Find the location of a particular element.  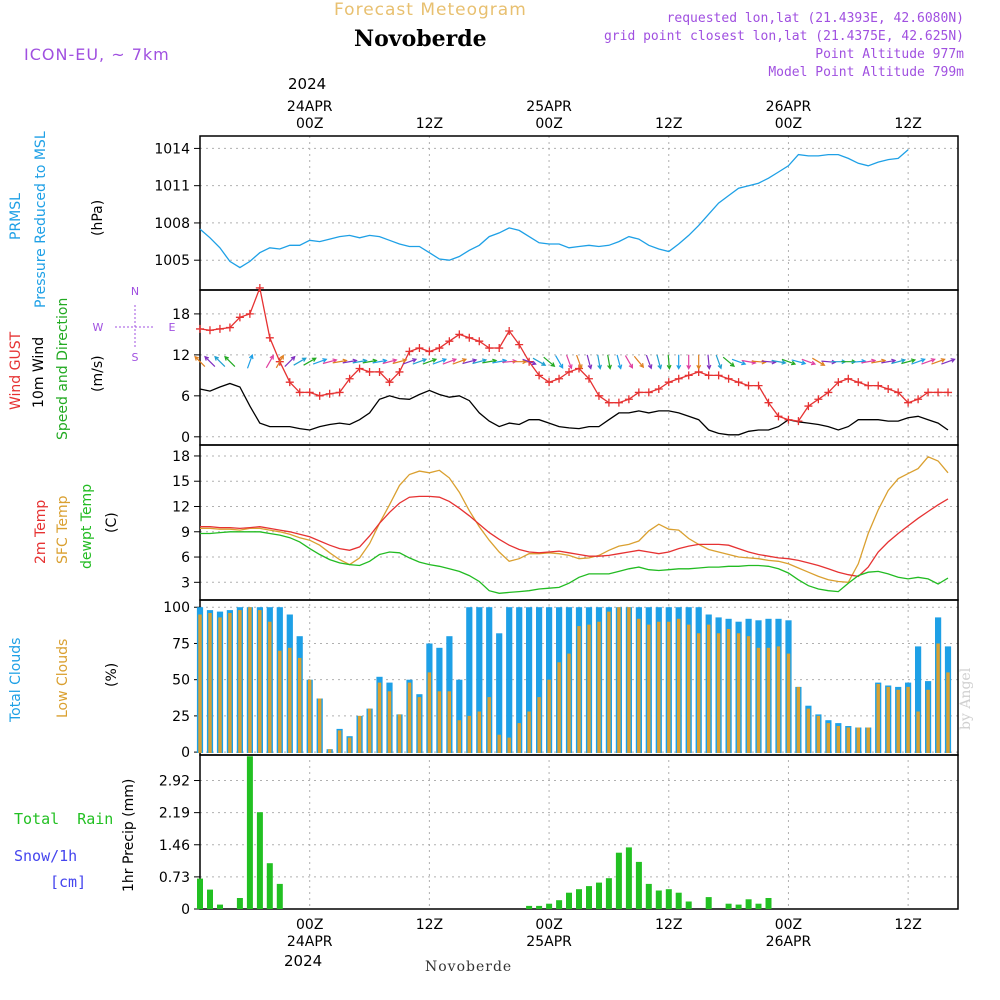

top-time-label: 12Z is located at coordinates (668, 124).